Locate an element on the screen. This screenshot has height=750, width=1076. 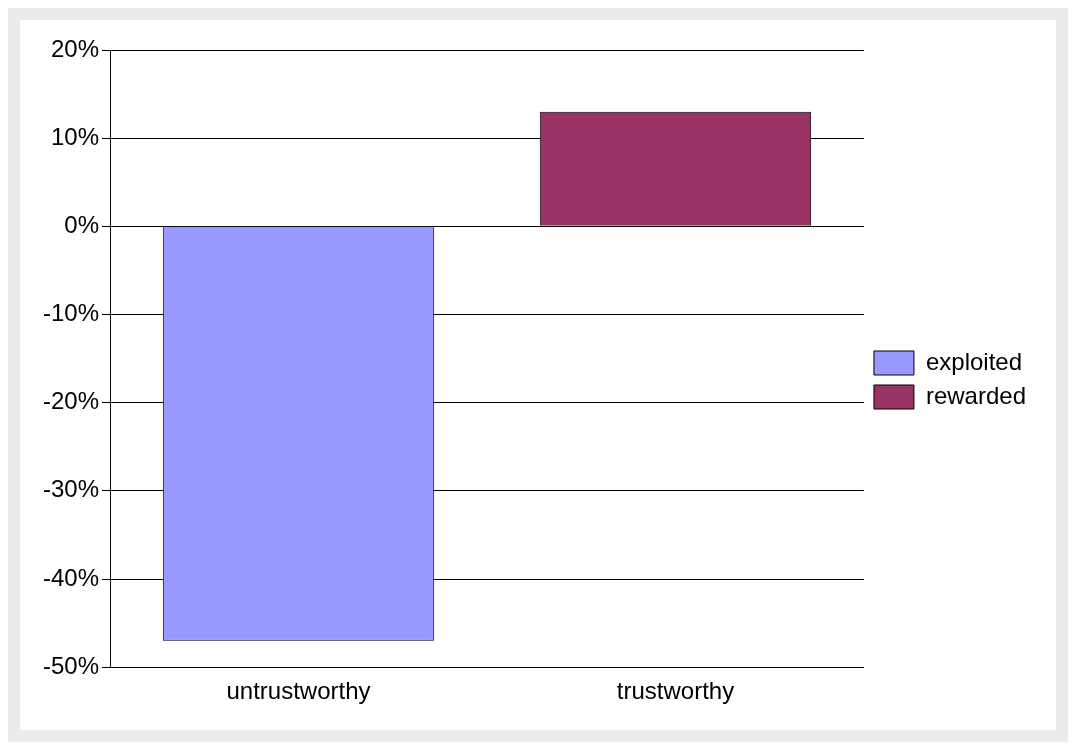
y-tick-label: 10% is located at coordinates (75, 136).